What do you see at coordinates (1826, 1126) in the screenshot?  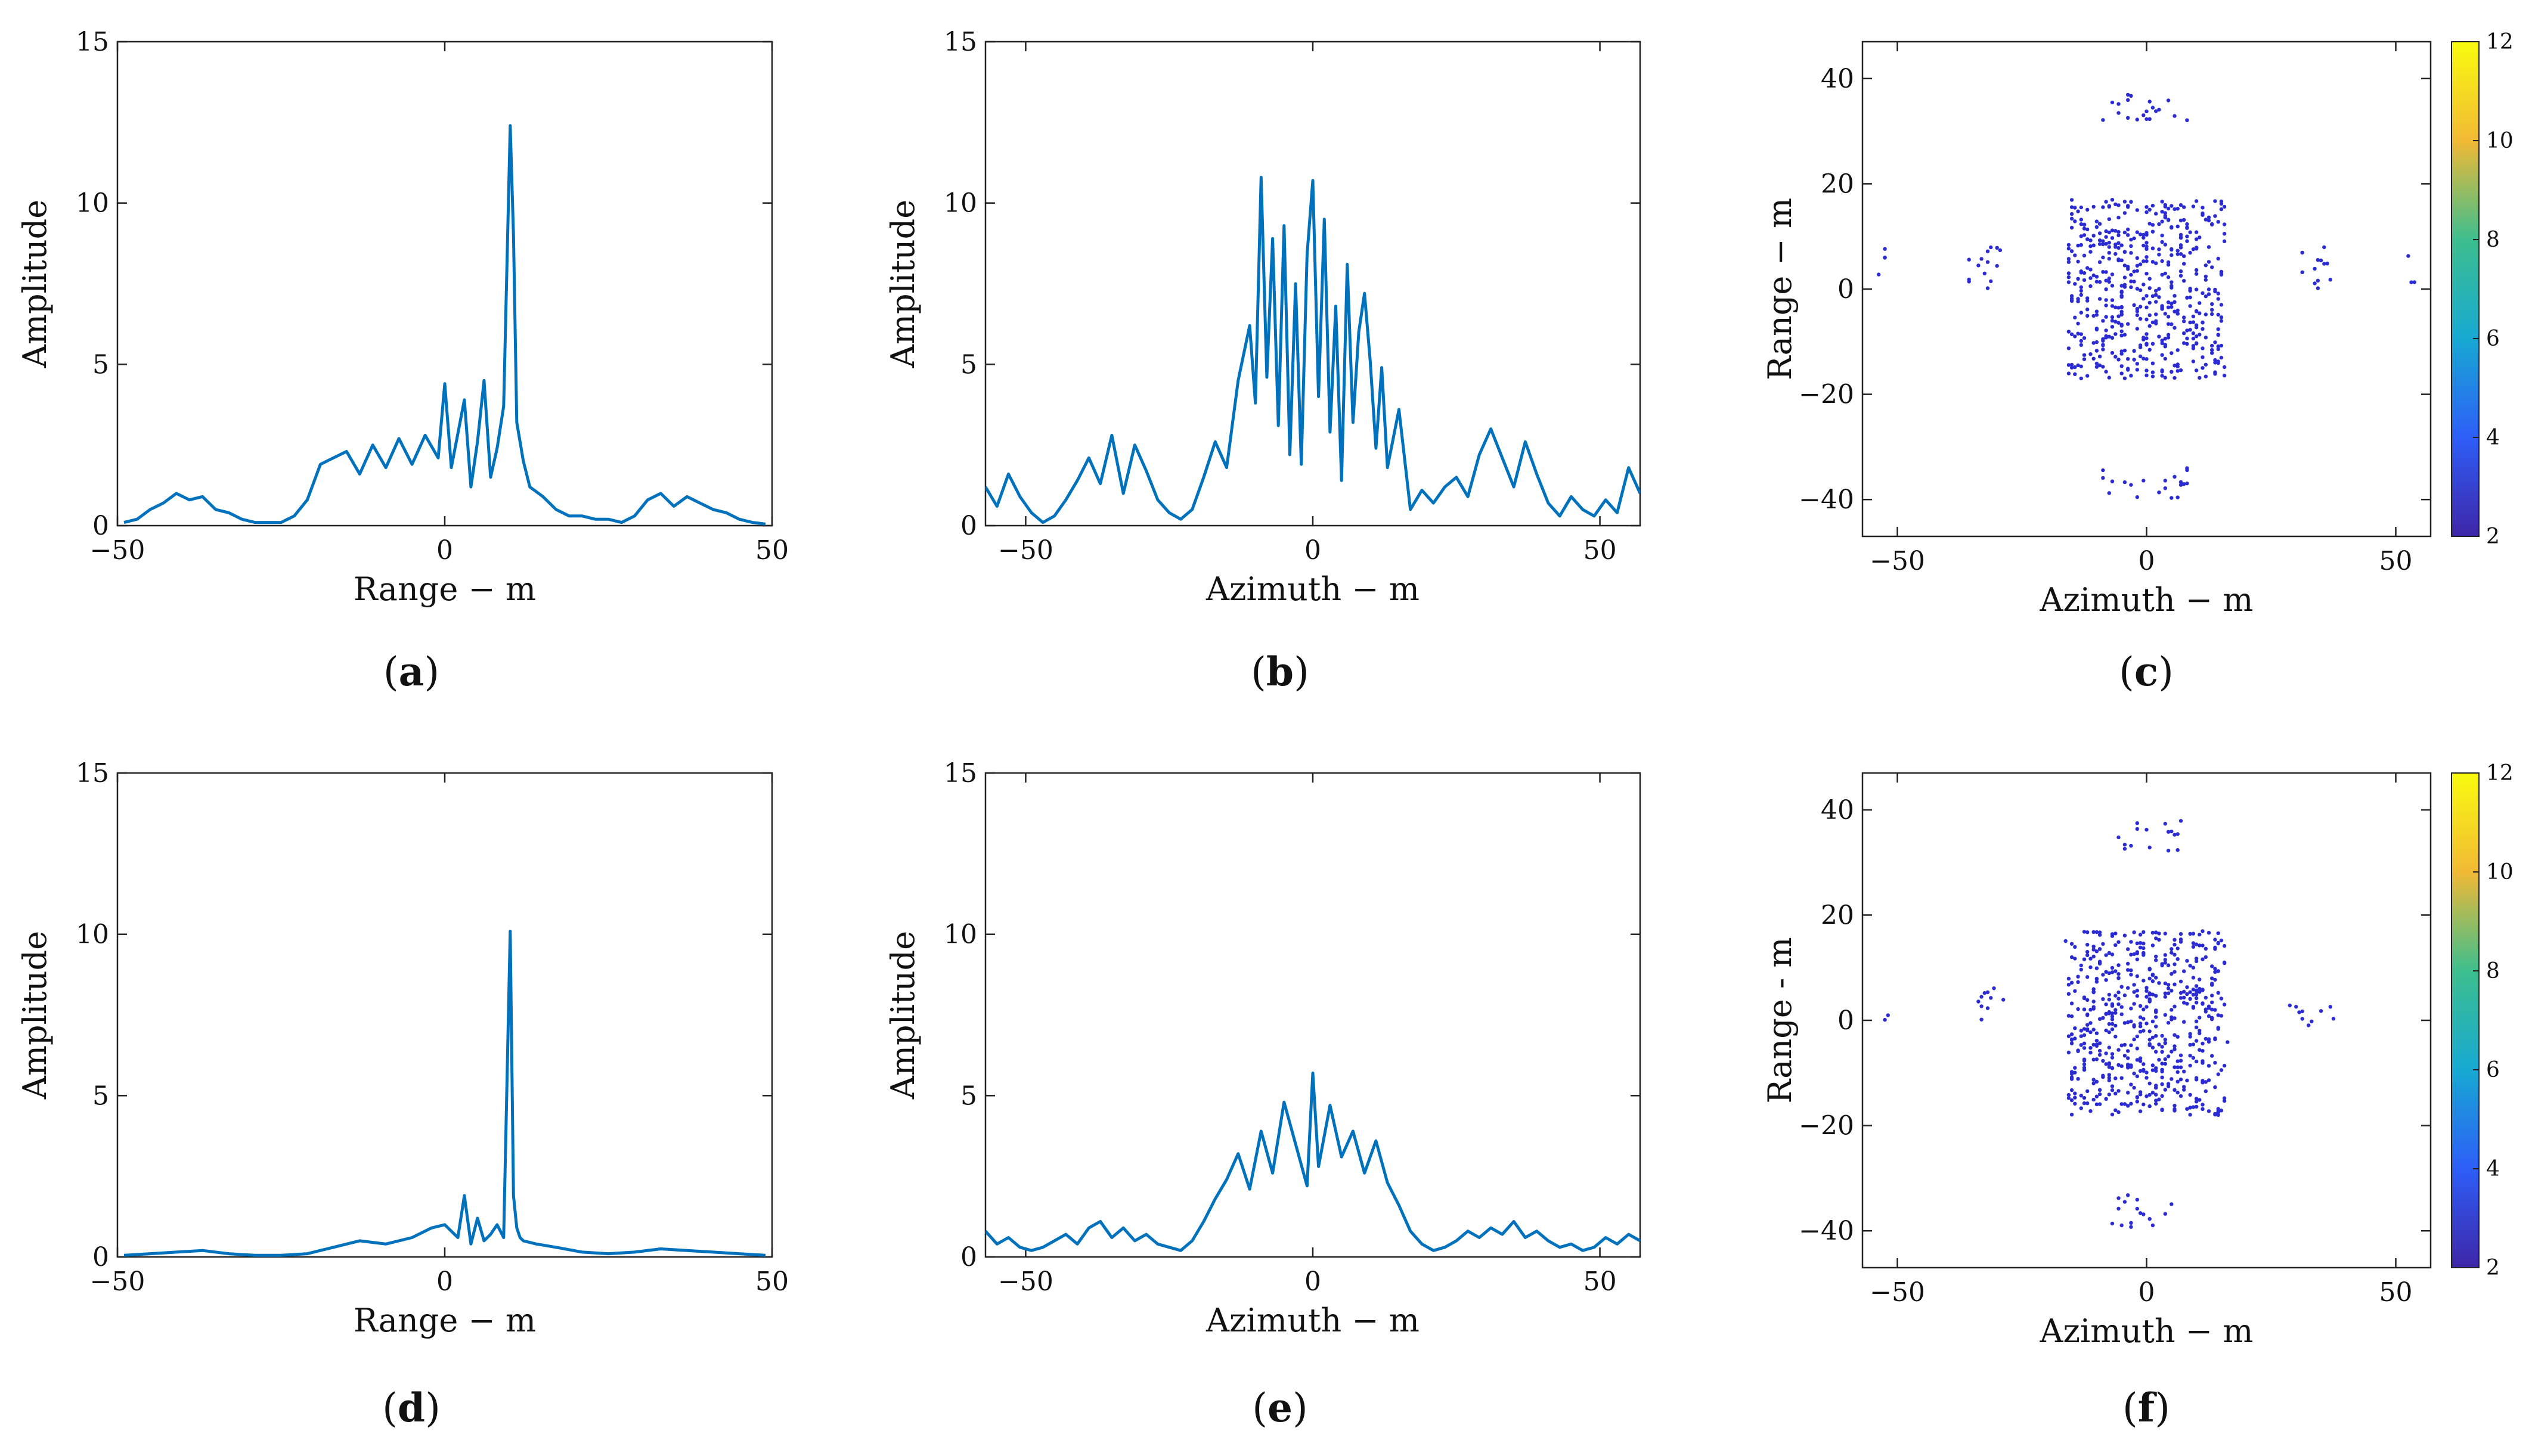 I see `y-tick-label: −20` at bounding box center [1826, 1126].